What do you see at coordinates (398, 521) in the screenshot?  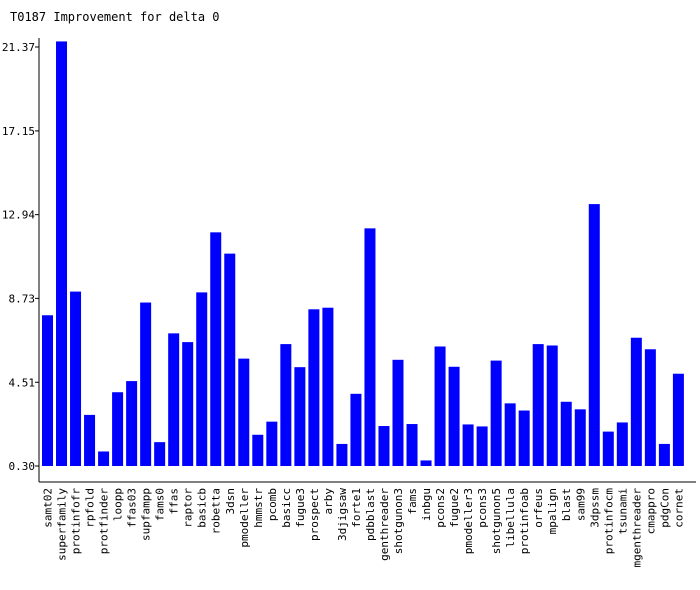 I see `x-tick-label: shotgunon3` at bounding box center [398, 521].